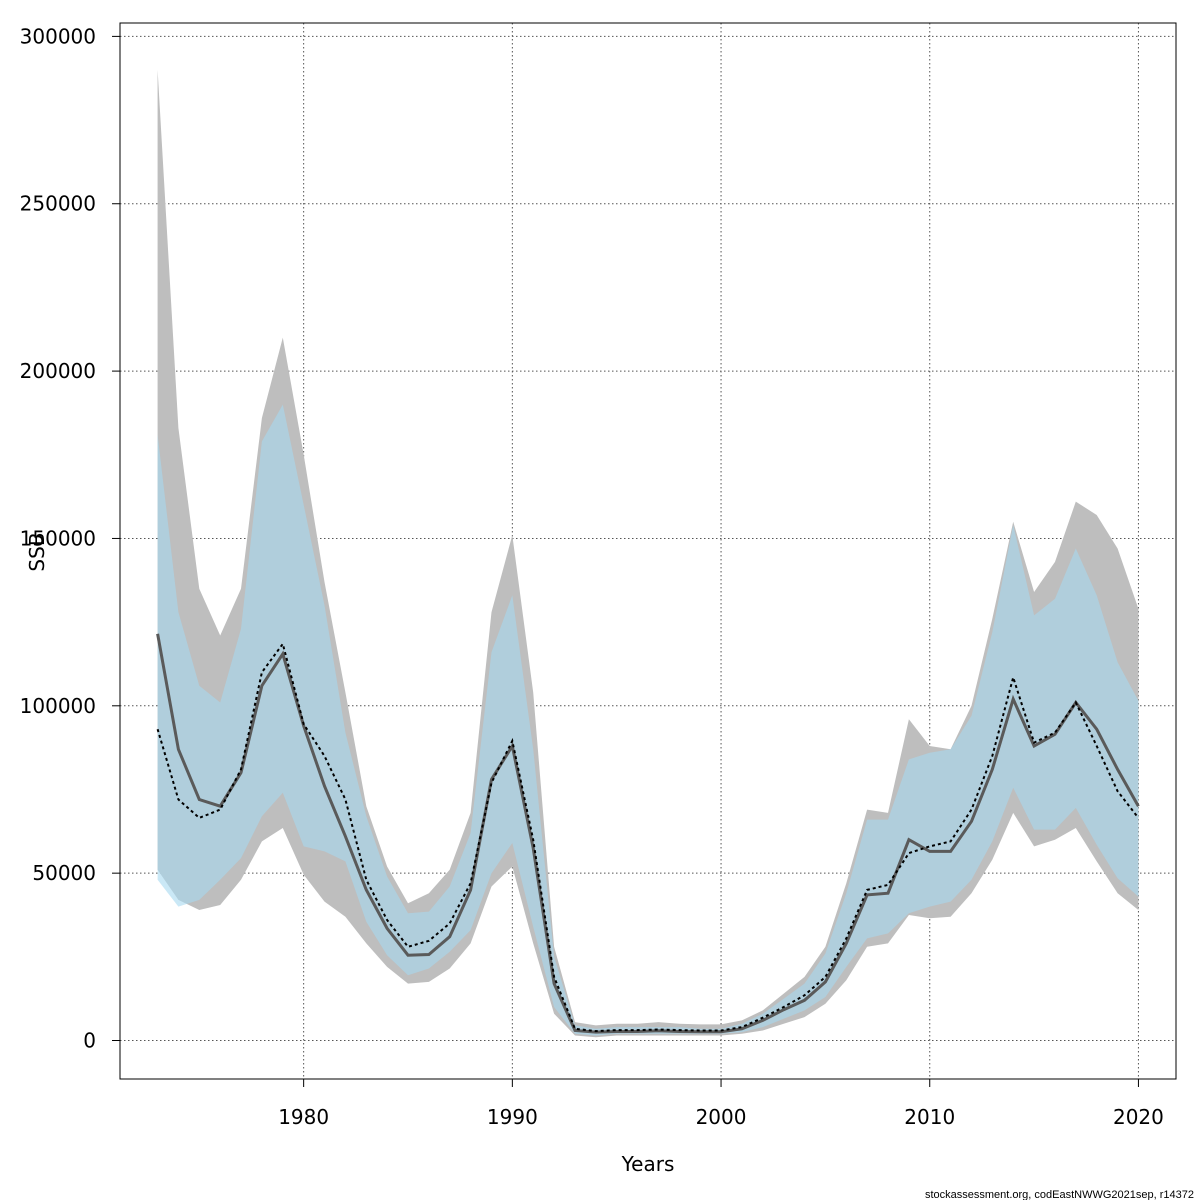 The height and width of the screenshot is (1200, 1200). I want to click on x-tick-label: 2020, so click(1138, 1117).